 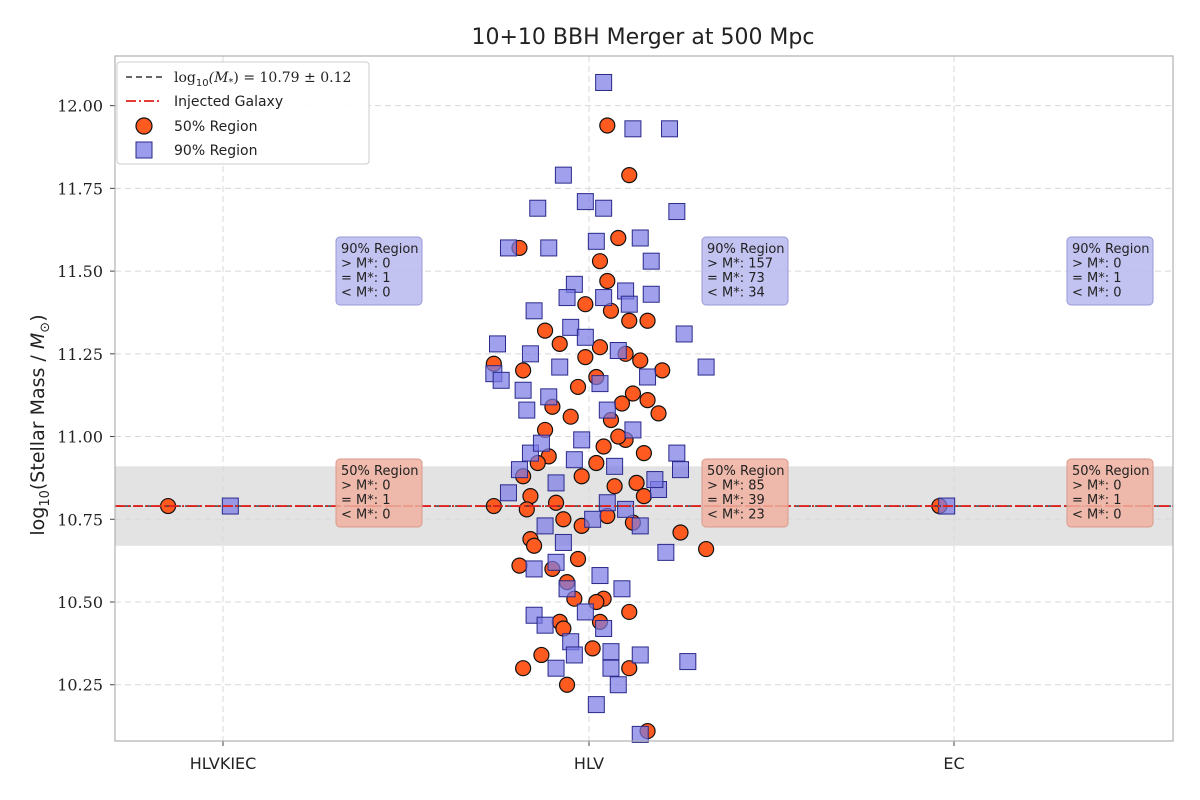 What do you see at coordinates (643, 37) in the screenshot?
I see `chart-title: 10+10 BBH Merger at 500 Mpc` at bounding box center [643, 37].